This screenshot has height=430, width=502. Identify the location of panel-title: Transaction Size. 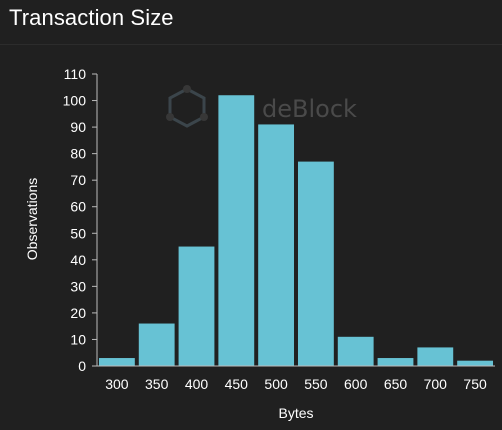
(91, 17).